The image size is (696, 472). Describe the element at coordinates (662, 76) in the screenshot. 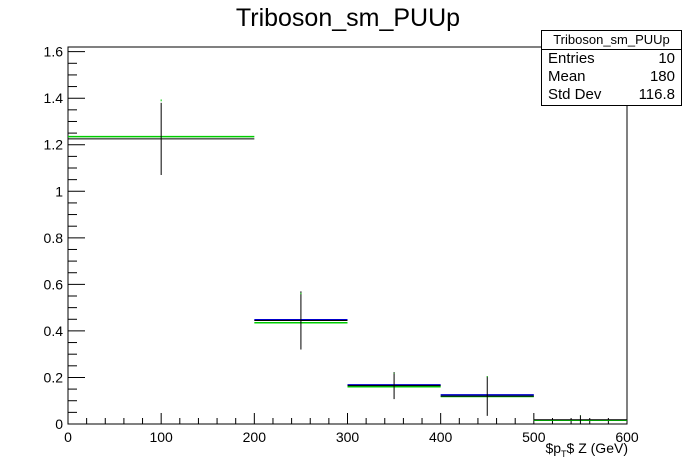

I see `stats-value: 180` at that location.